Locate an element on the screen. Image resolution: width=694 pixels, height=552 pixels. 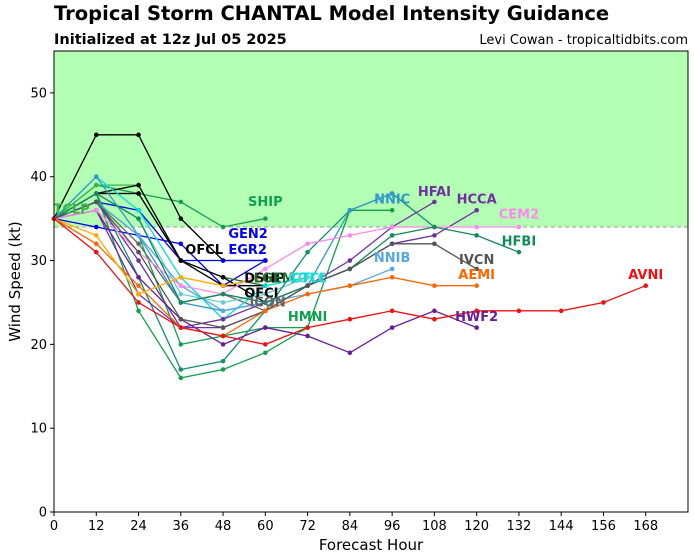
model-label-avni: AVNI is located at coordinates (645, 275).